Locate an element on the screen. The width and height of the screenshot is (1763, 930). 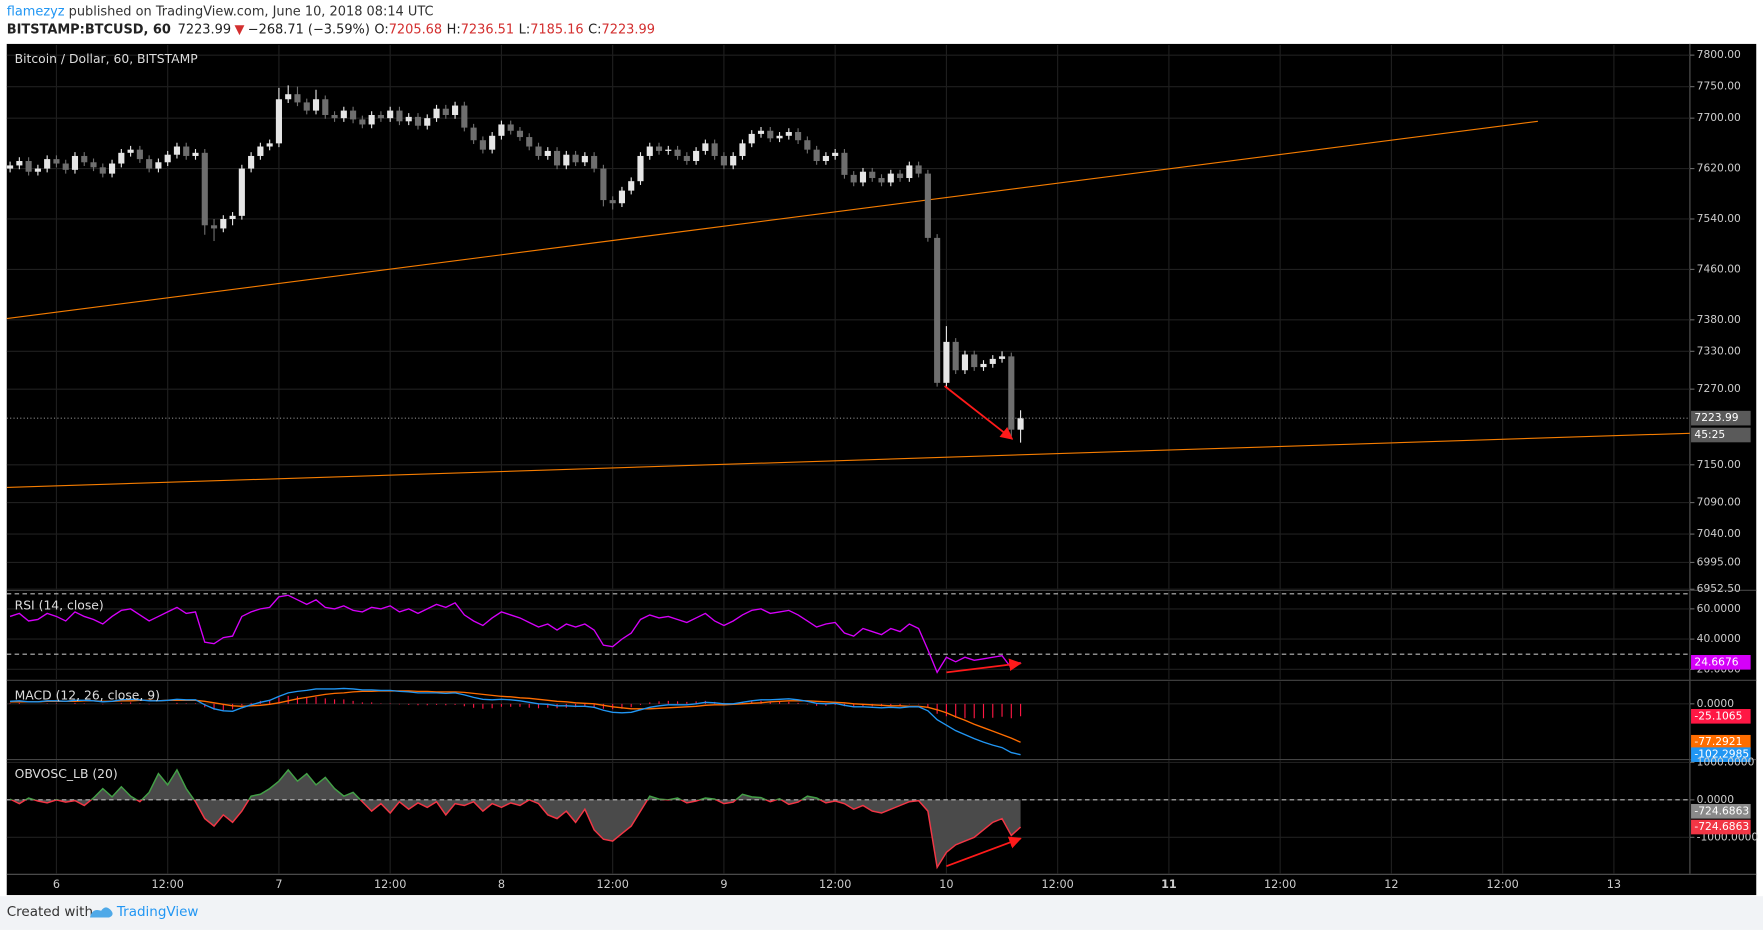
last-value-label: -102.2985 is located at coordinates (1721, 754).